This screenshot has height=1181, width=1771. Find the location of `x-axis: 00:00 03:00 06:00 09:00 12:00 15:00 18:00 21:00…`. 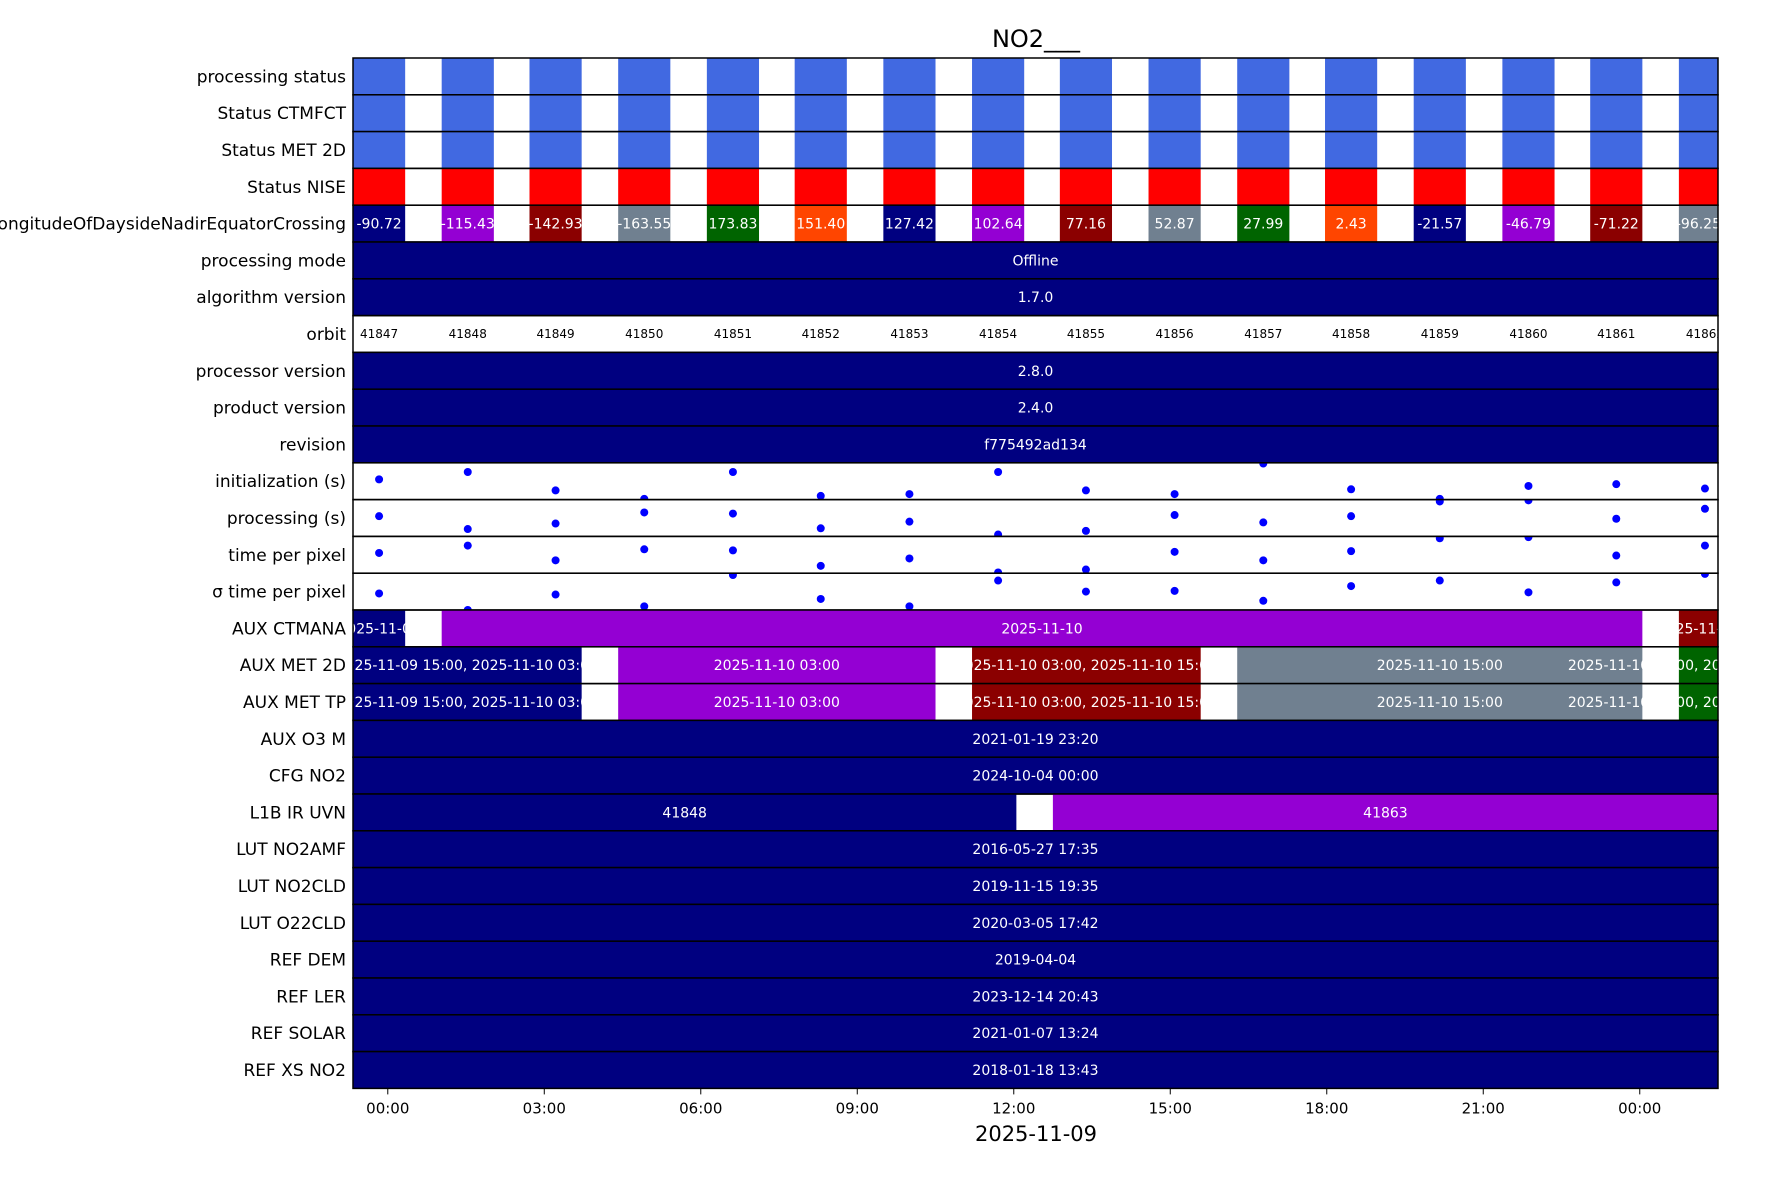

x-axis: 00:00 03:00 06:00 09:00 12:00 15:00 18:00 21:00… is located at coordinates (1013, 1102).